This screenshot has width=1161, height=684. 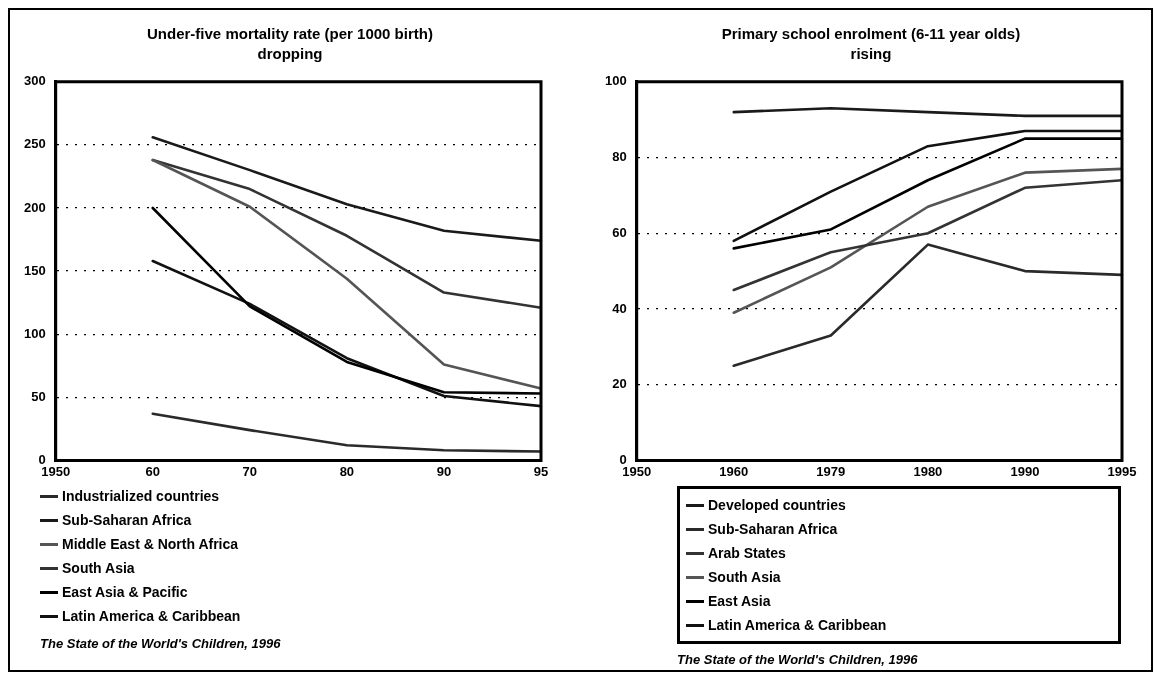 What do you see at coordinates (1122, 471) in the screenshot?
I see `x-tick-label: 1995` at bounding box center [1122, 471].